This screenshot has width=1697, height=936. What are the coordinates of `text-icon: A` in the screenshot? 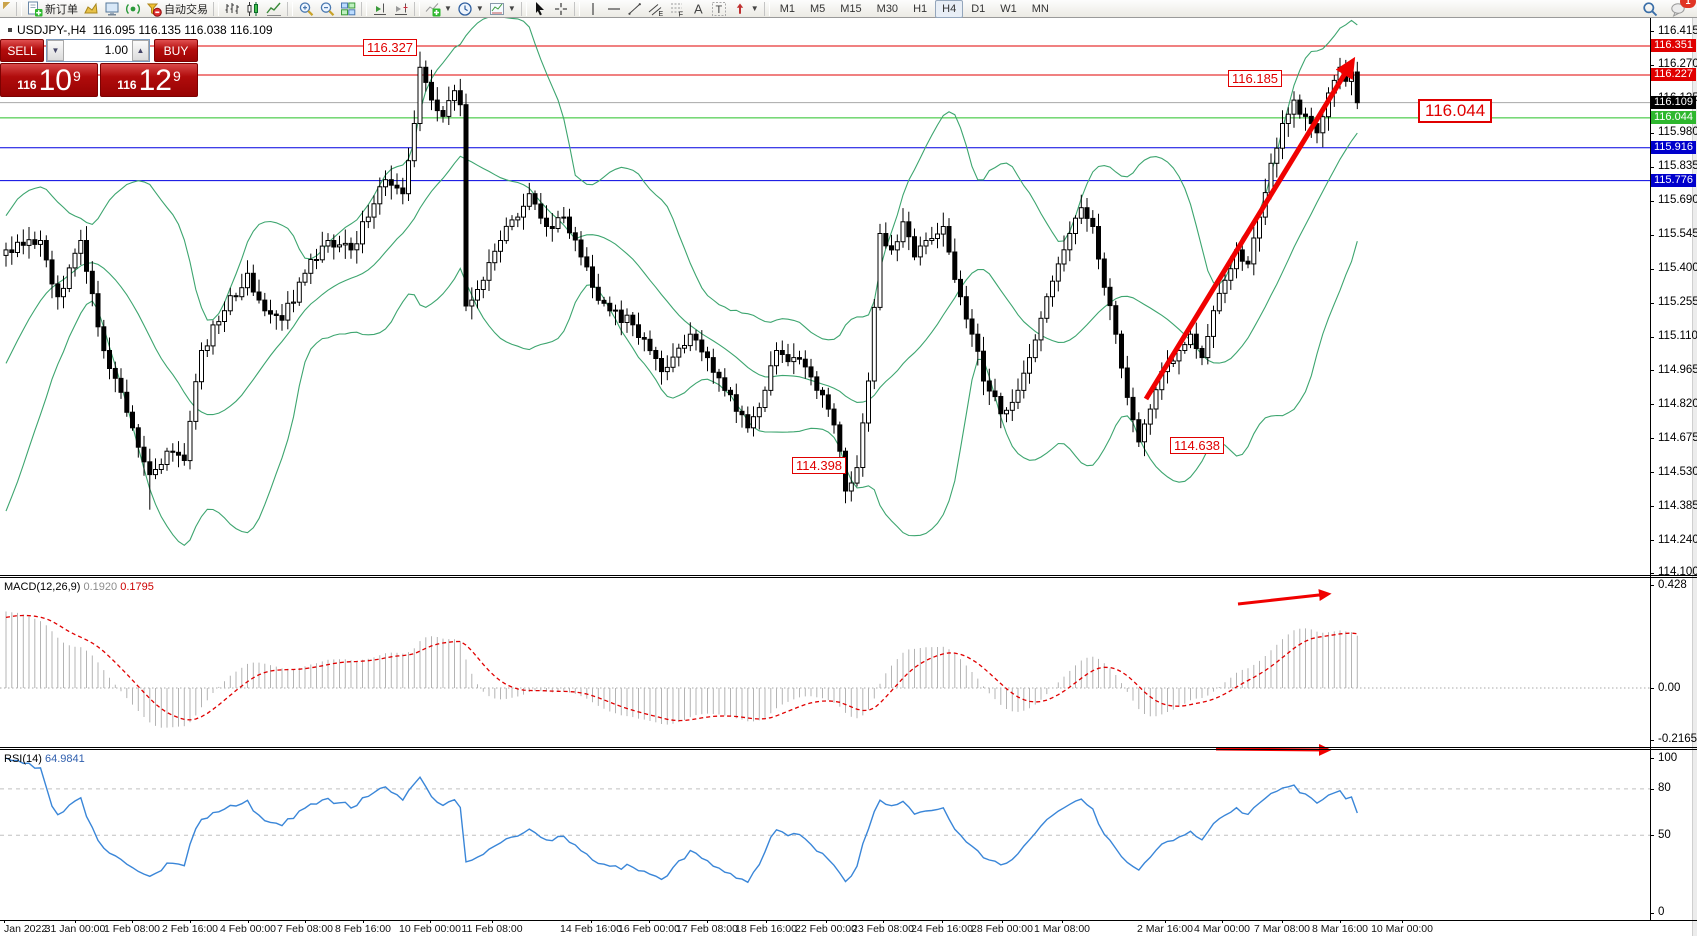 It's located at (698, 8).